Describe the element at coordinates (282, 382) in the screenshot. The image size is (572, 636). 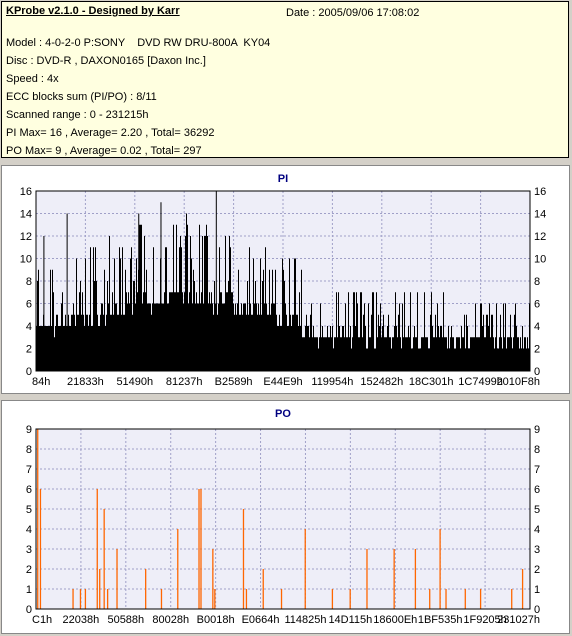
I see `x-tick-label: E44E9h` at that location.